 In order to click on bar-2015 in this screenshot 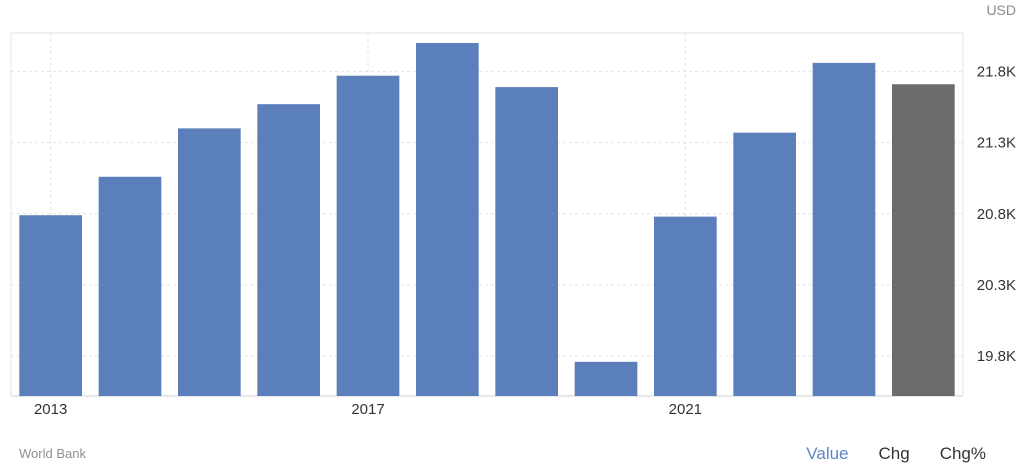, I will do `click(209, 262)`.